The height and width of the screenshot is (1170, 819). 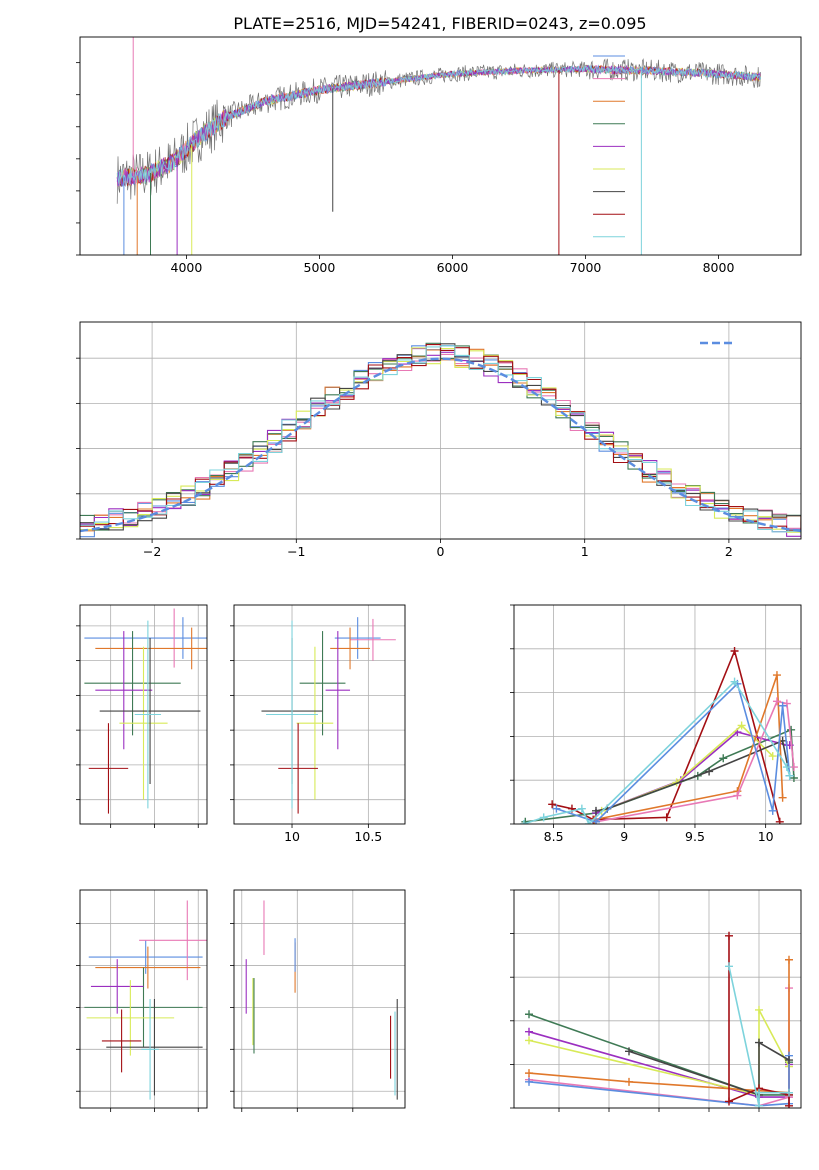 I want to click on x-tick-label: −1, so click(x=296, y=551).